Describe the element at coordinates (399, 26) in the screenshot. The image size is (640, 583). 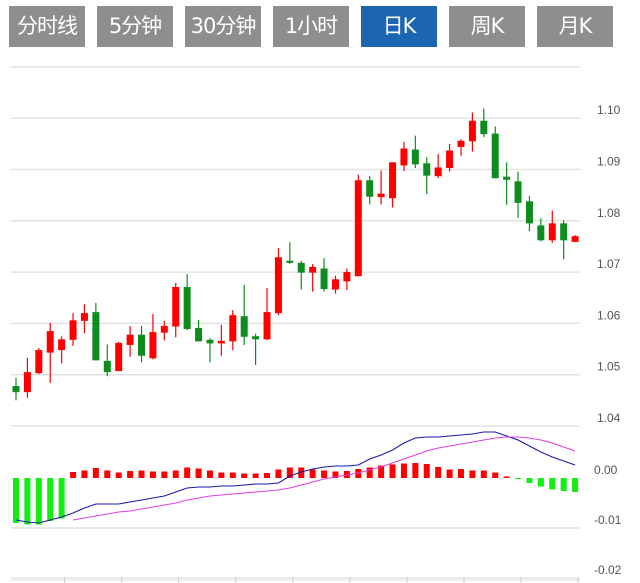
I see `tab-daily-k: 日K` at that location.